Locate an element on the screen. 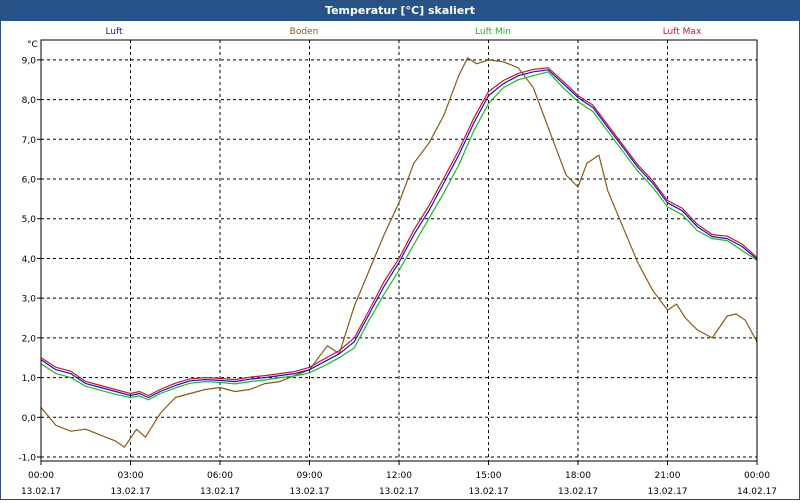  y-tick-label: 1,0 is located at coordinates (29, 379).